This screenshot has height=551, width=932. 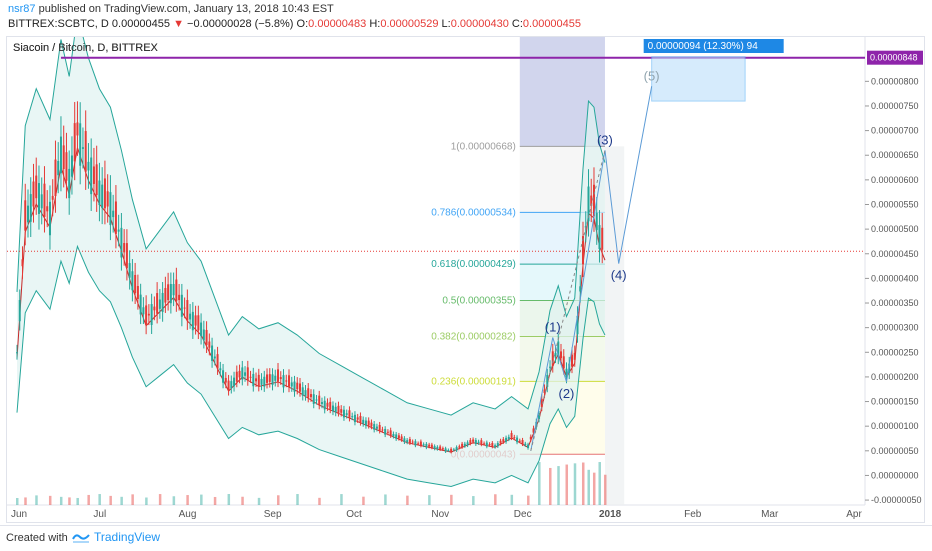 What do you see at coordinates (895, 303) in the screenshot?
I see `price-axis-label: 0.00000350` at bounding box center [895, 303].